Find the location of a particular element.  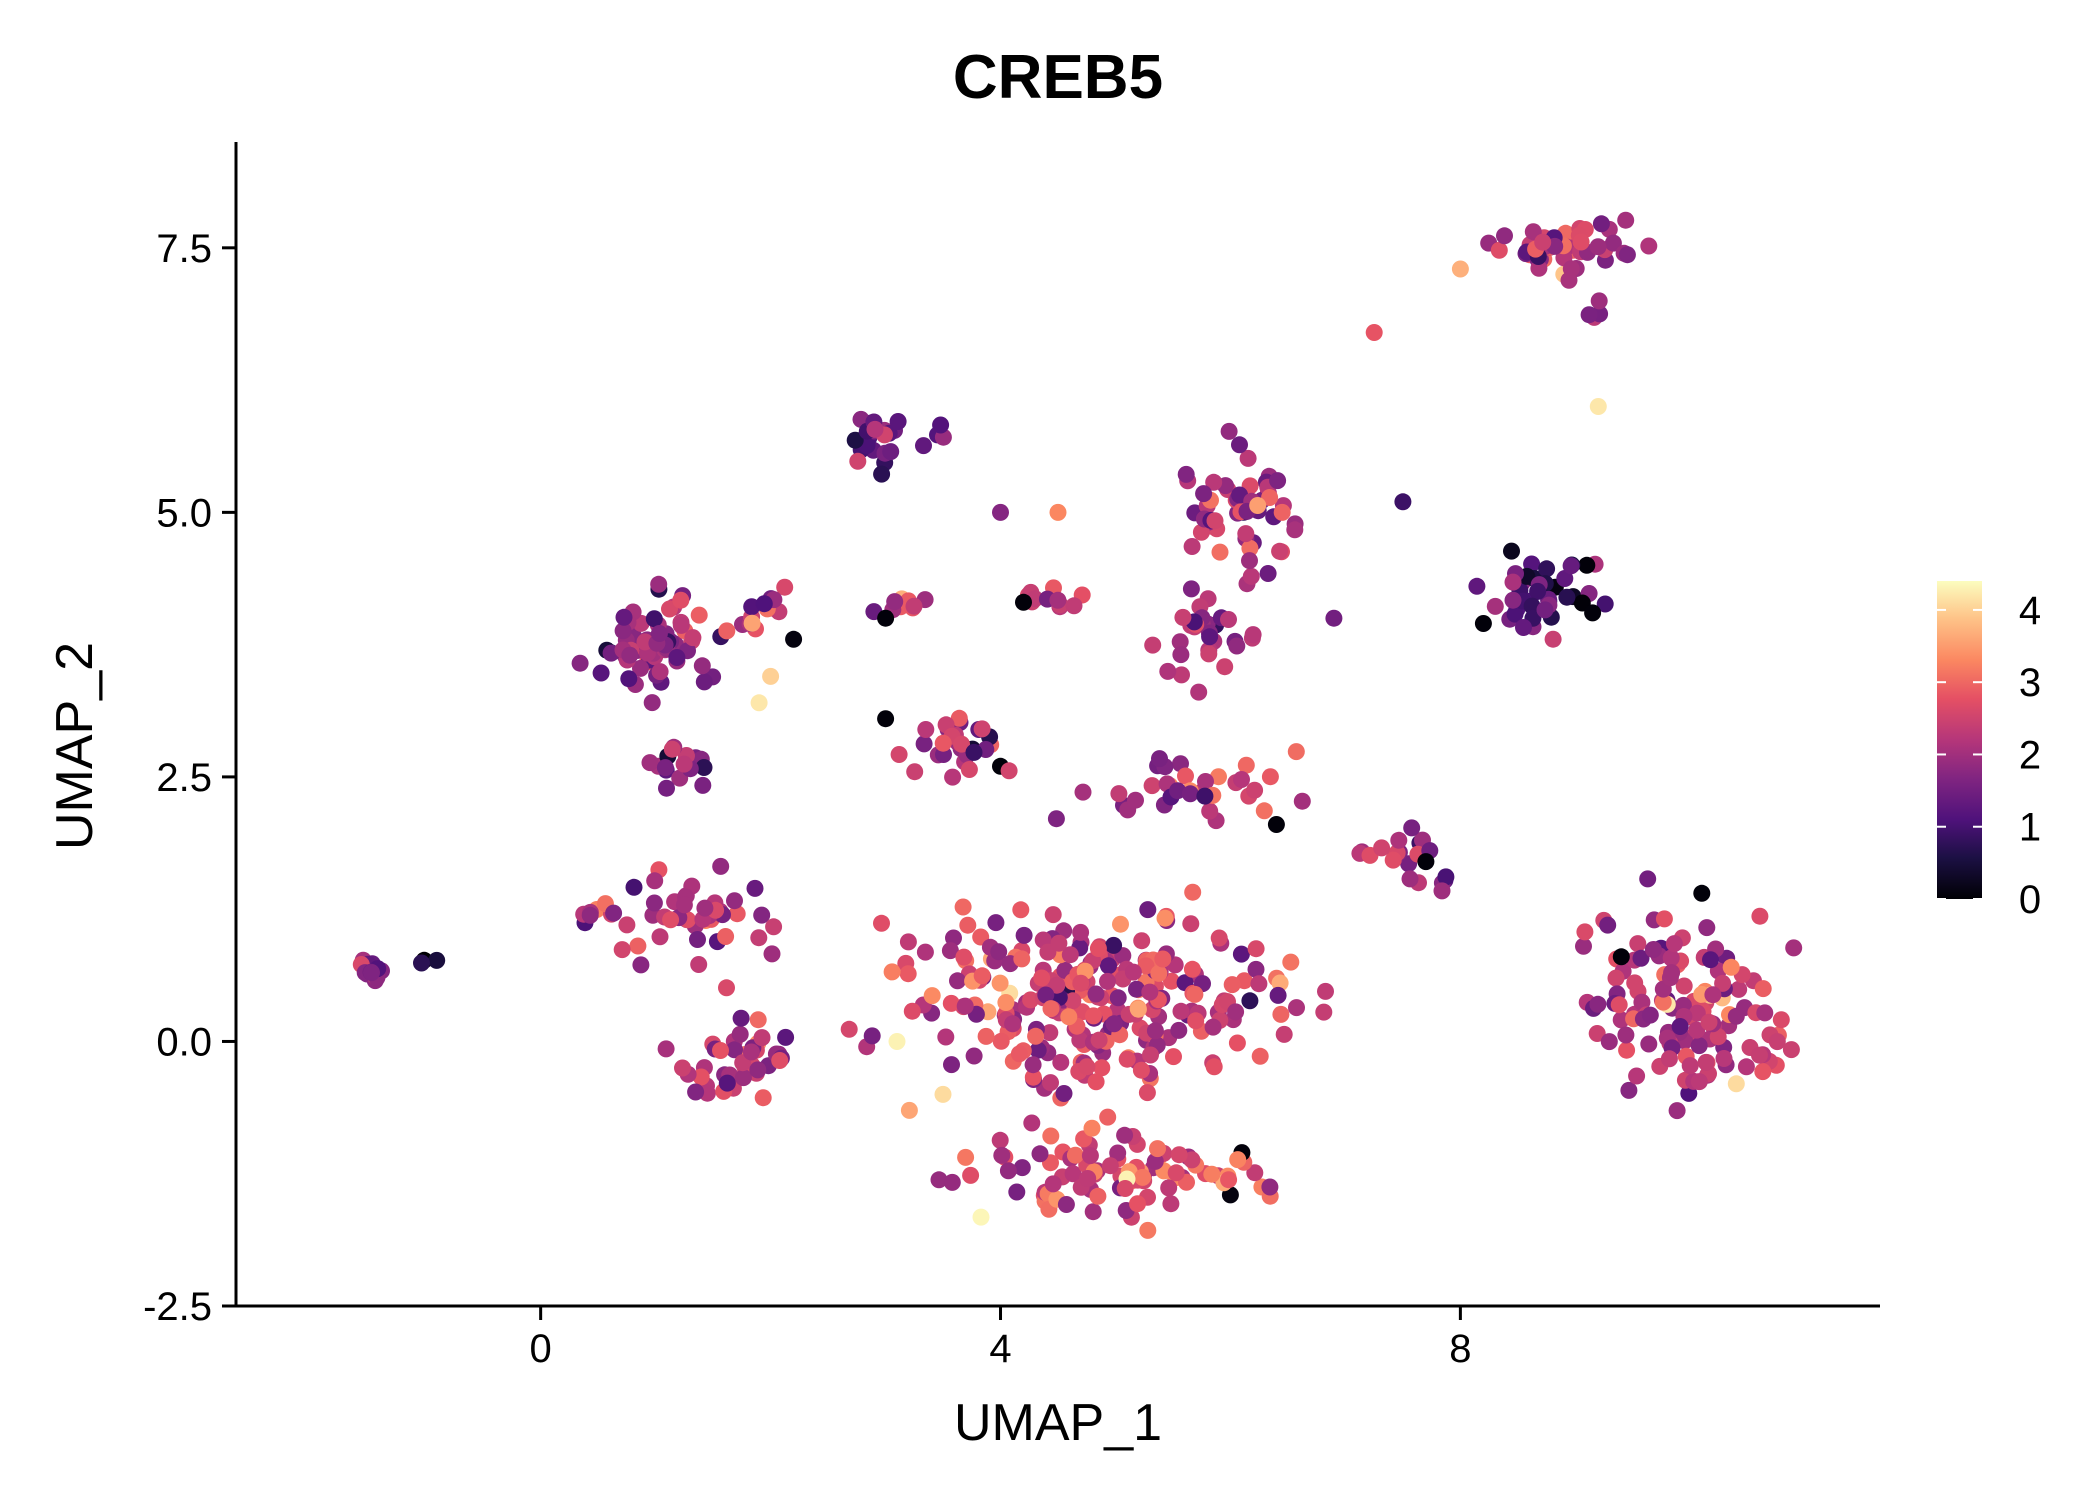

colorbar-tick-label: 1 is located at coordinates (2030, 828).